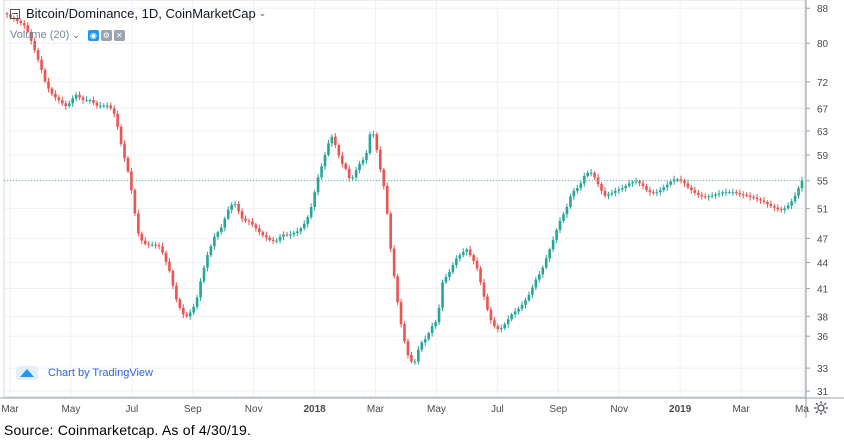  I want to click on y-tick-label: 80, so click(823, 44).